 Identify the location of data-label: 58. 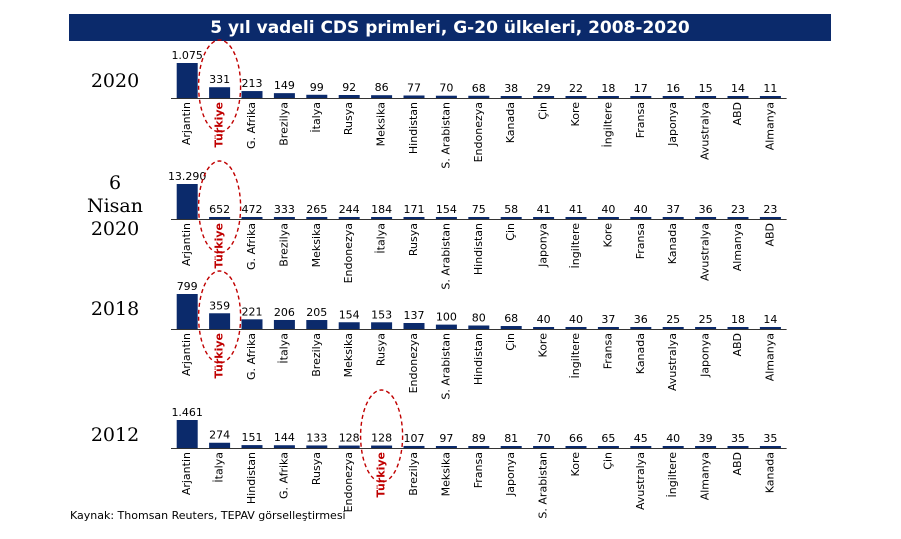
(511, 209).